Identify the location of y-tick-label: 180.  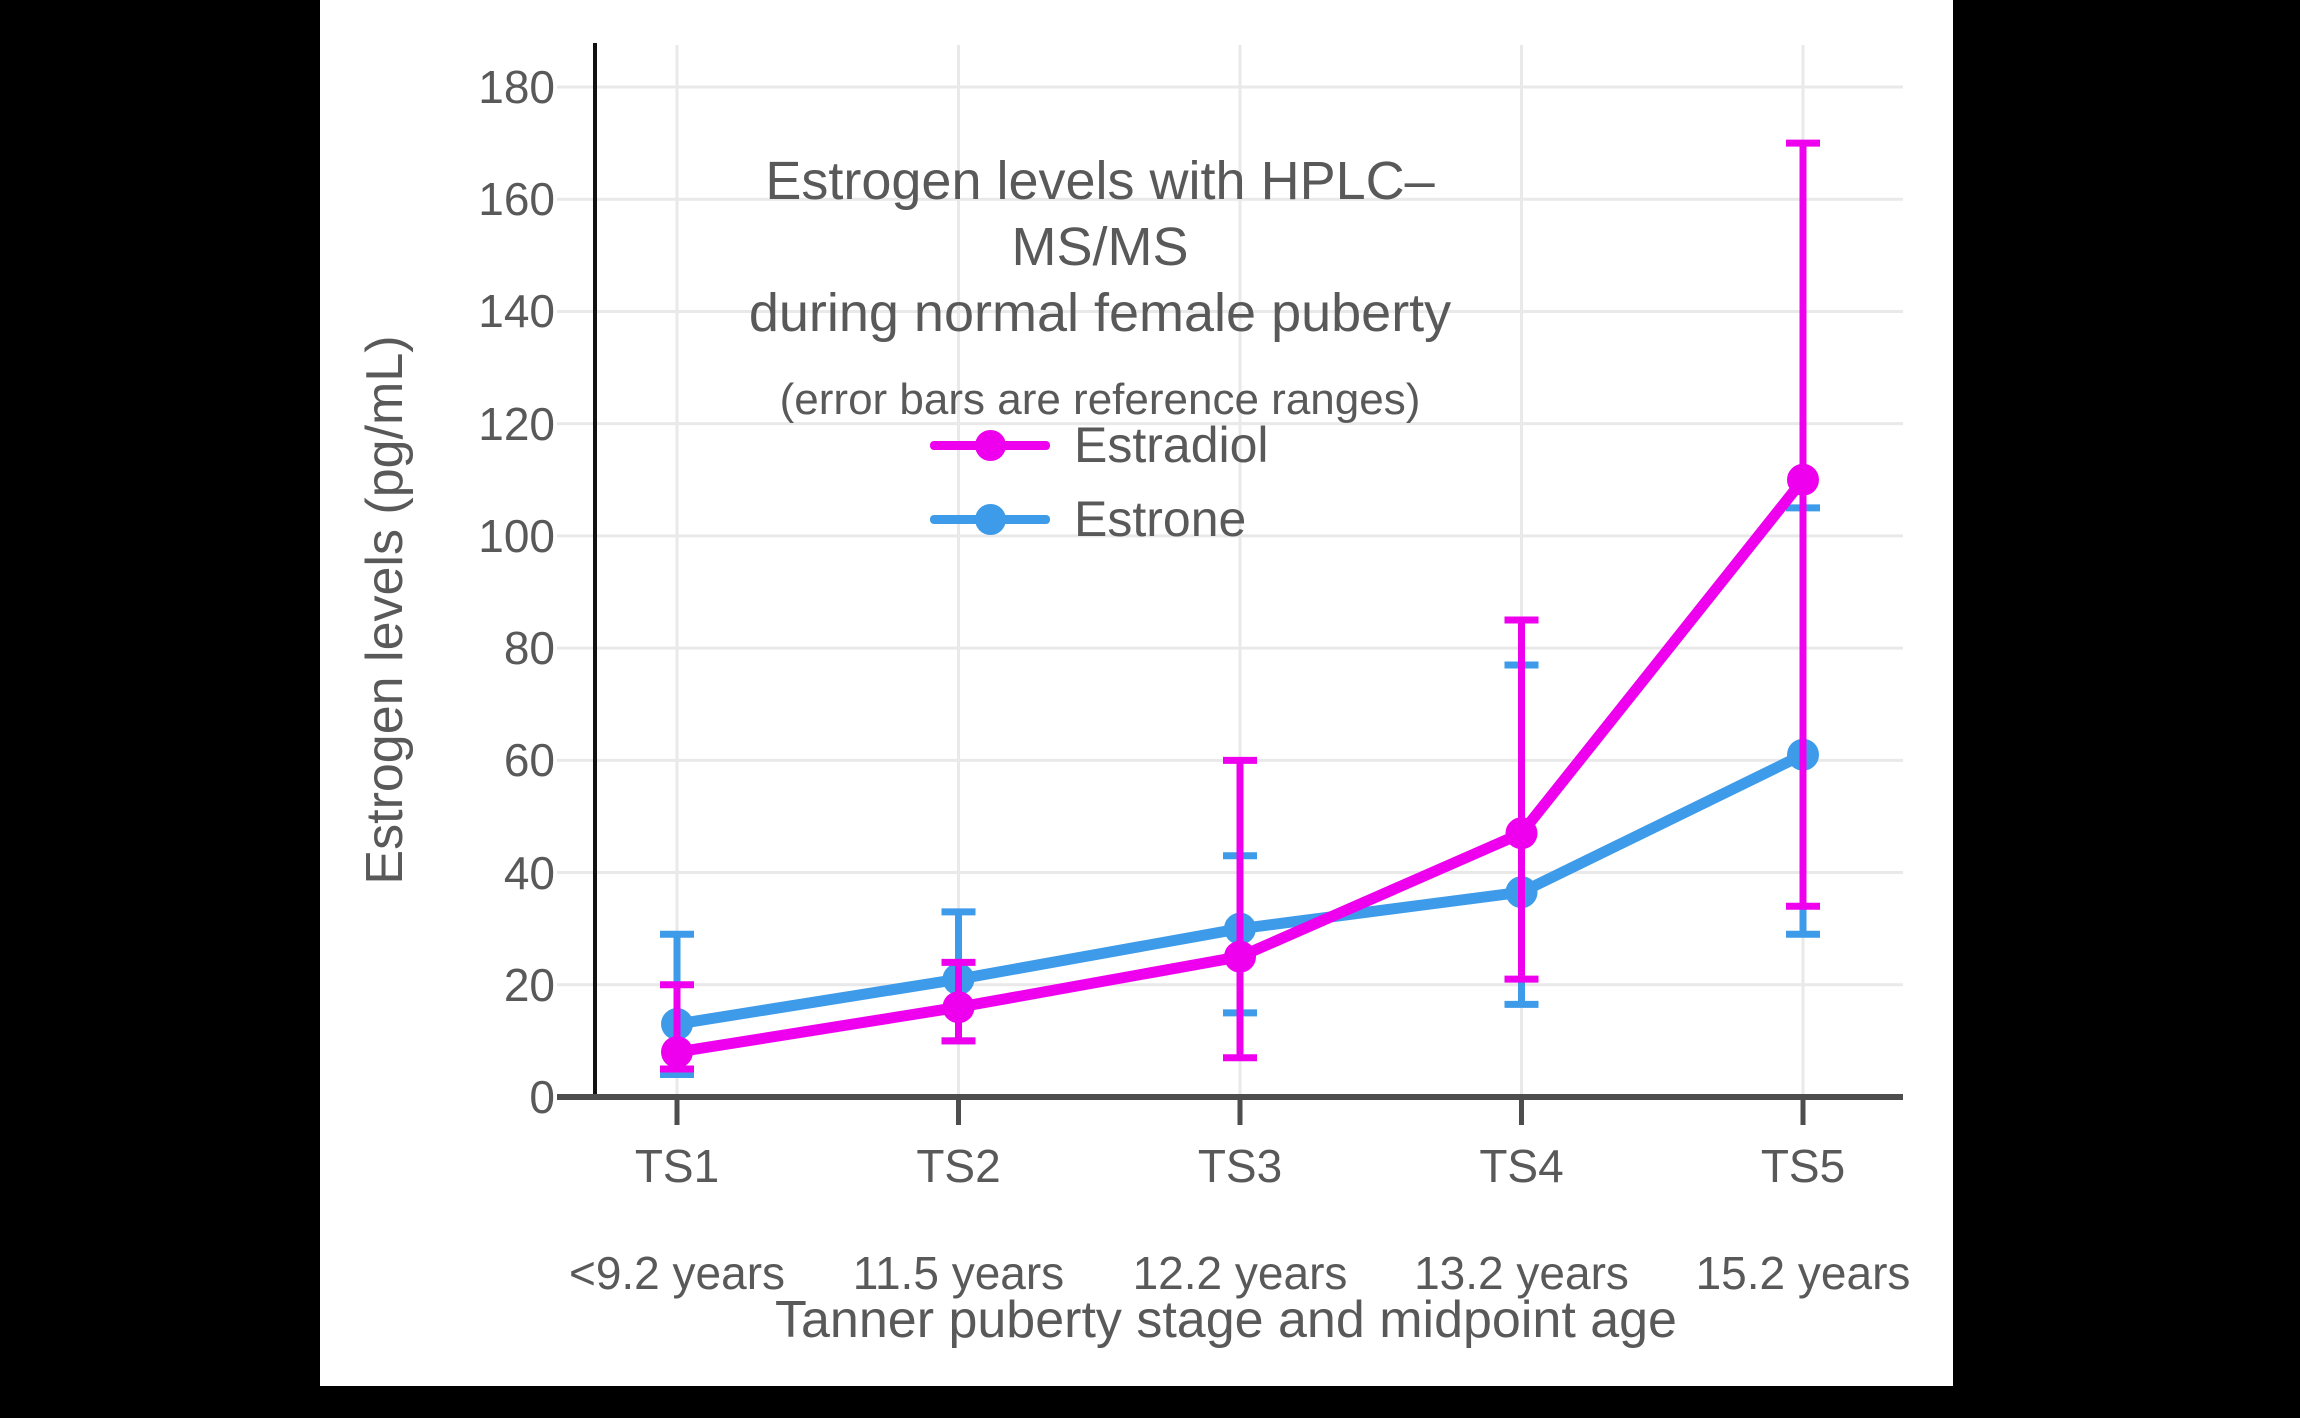
(516, 87).